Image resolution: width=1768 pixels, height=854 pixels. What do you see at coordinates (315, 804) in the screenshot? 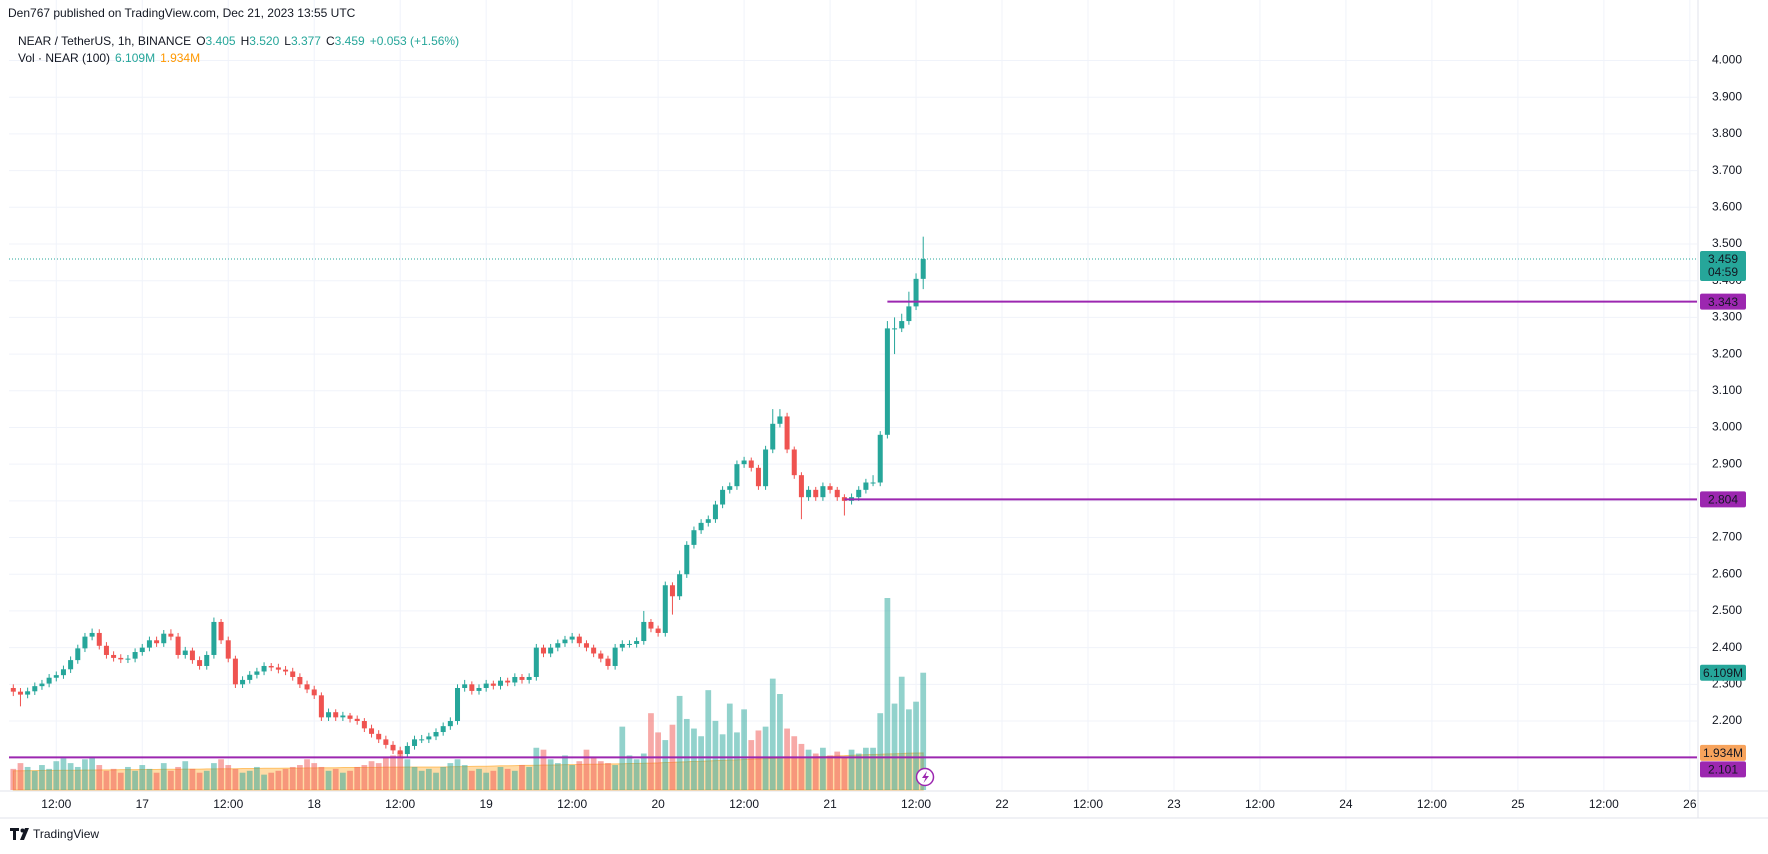
I see `x-tick-label: 18` at bounding box center [315, 804].